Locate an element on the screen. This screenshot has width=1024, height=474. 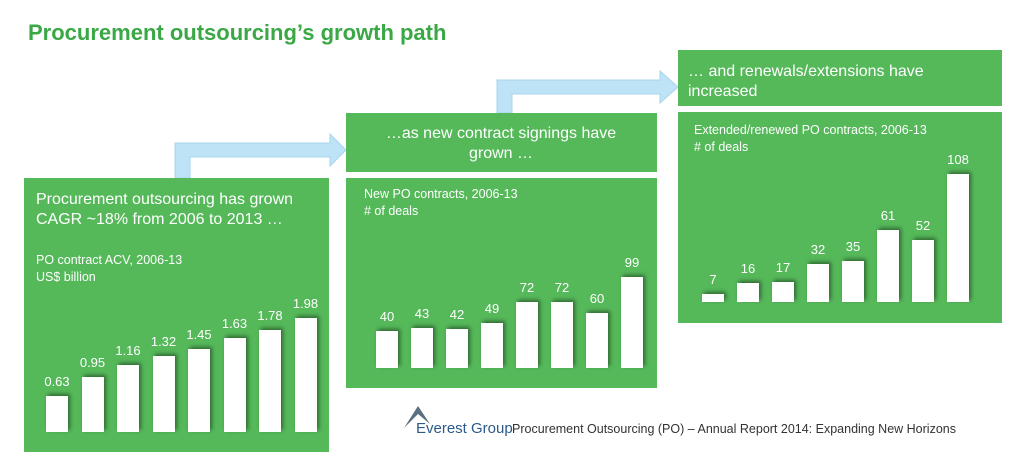
logo-mark is located at coordinates (417, 417).